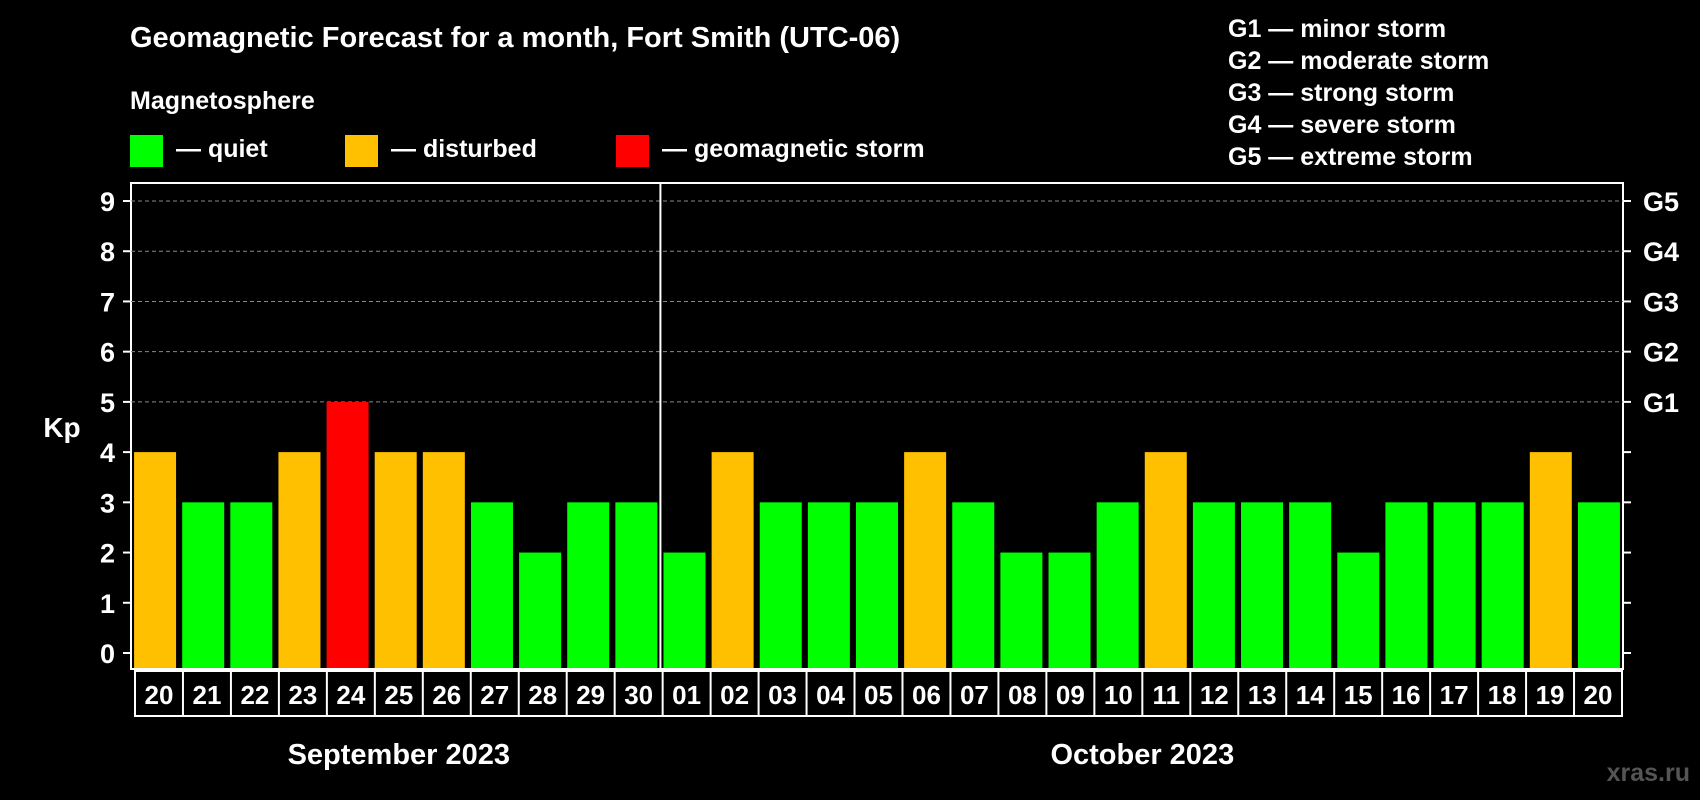  I want to click on y-tick-label: 6, so click(107, 353).